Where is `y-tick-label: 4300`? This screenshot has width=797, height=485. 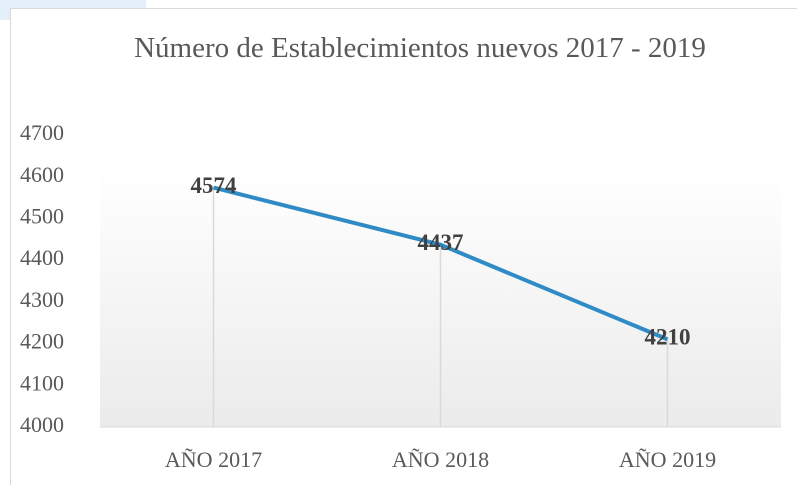
y-tick-label: 4300 is located at coordinates (42, 299).